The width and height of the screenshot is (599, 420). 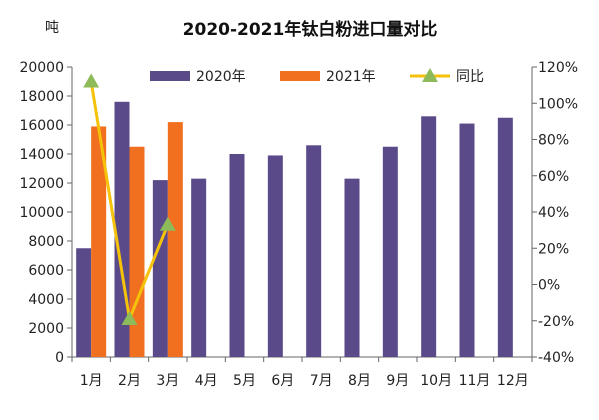 What do you see at coordinates (59, 358) in the screenshot?
I see `y-left-tick-label: 0` at bounding box center [59, 358].